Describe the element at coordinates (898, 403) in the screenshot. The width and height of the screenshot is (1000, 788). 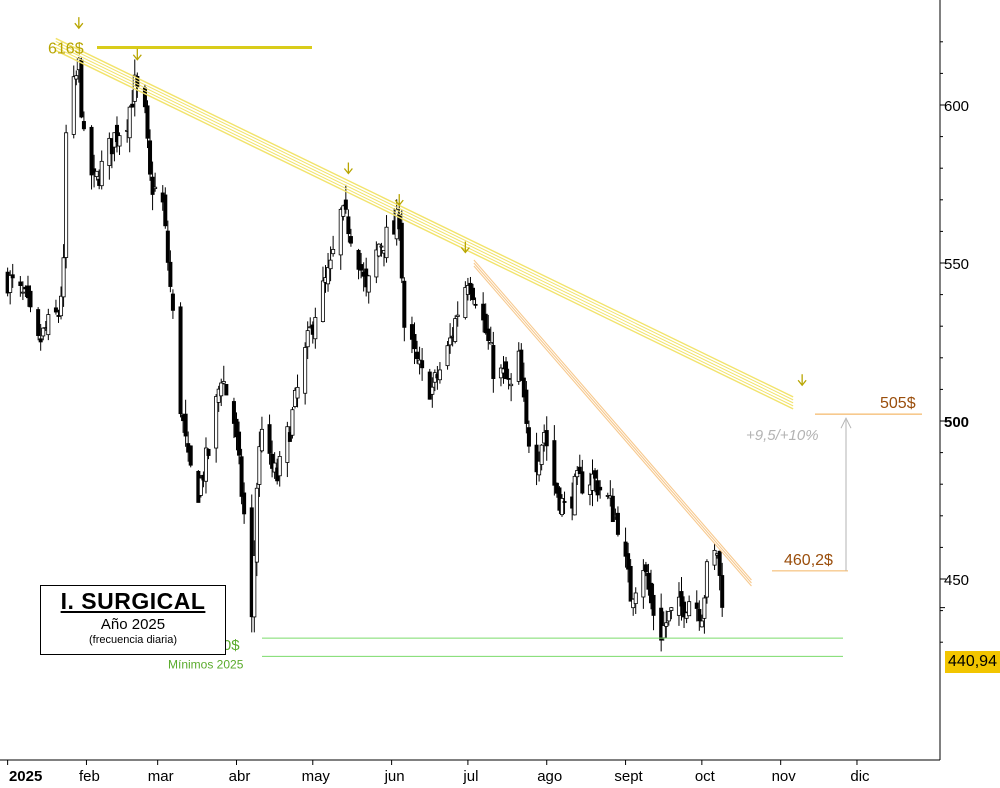
I see `level-505-label: 505$` at that location.